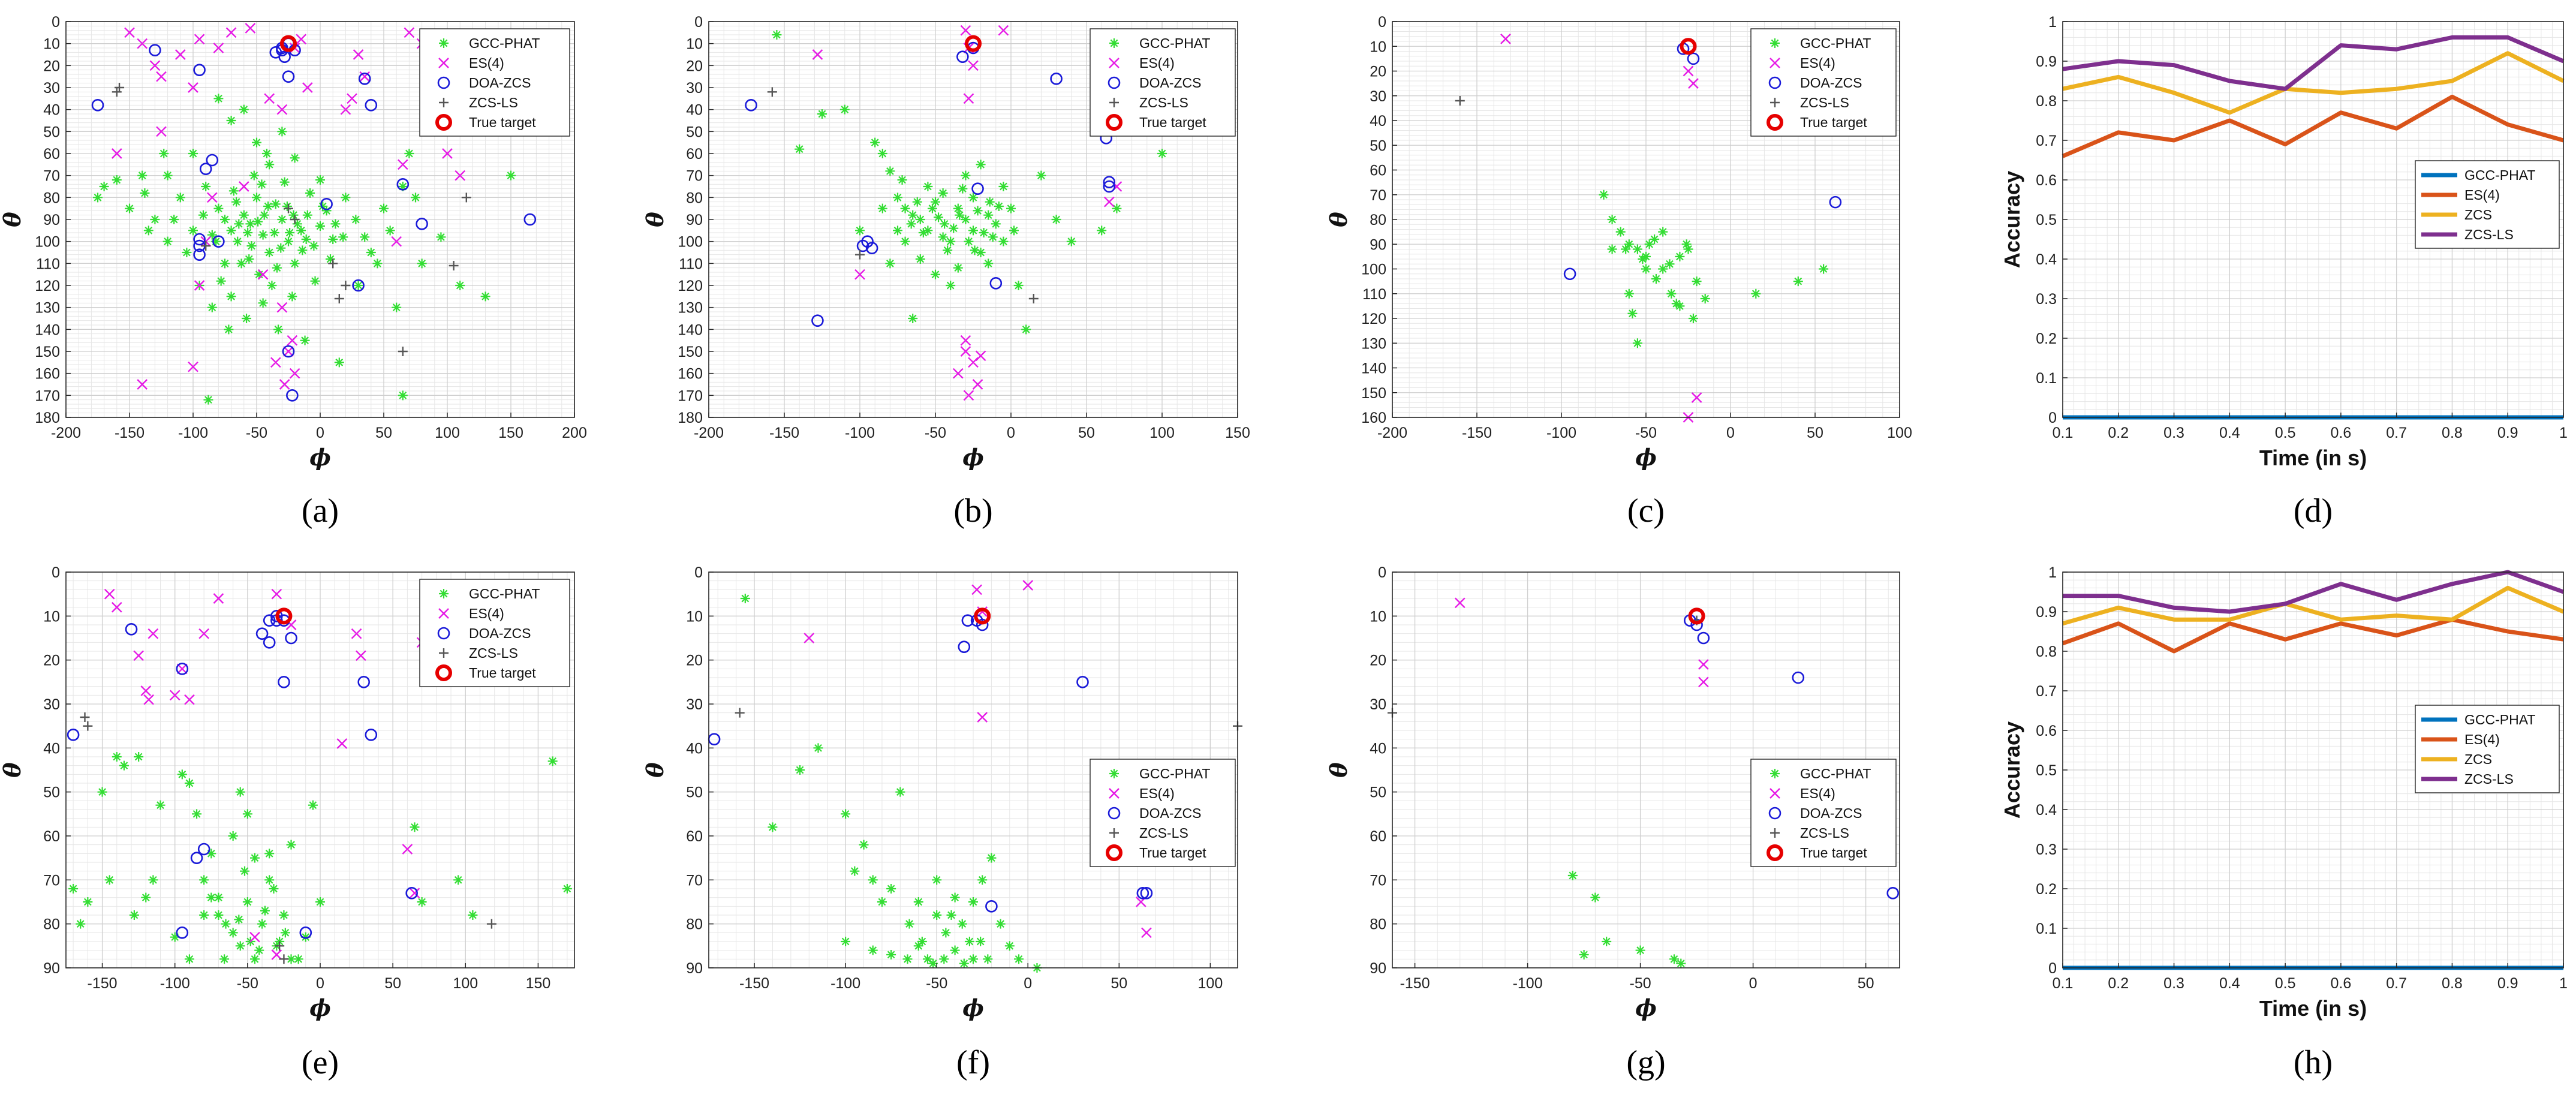 This screenshot has height=1095, width=2576. Describe the element at coordinates (691, 242) in the screenshot. I see `y-tick-label: 100` at that location.